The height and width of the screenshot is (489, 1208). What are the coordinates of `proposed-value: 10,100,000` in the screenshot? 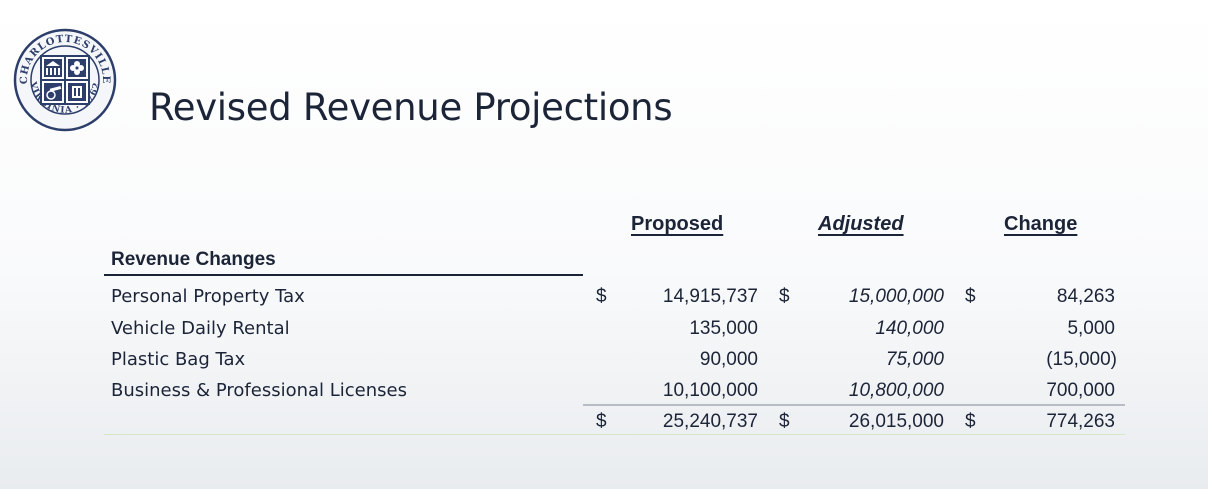 It's located at (710, 390).